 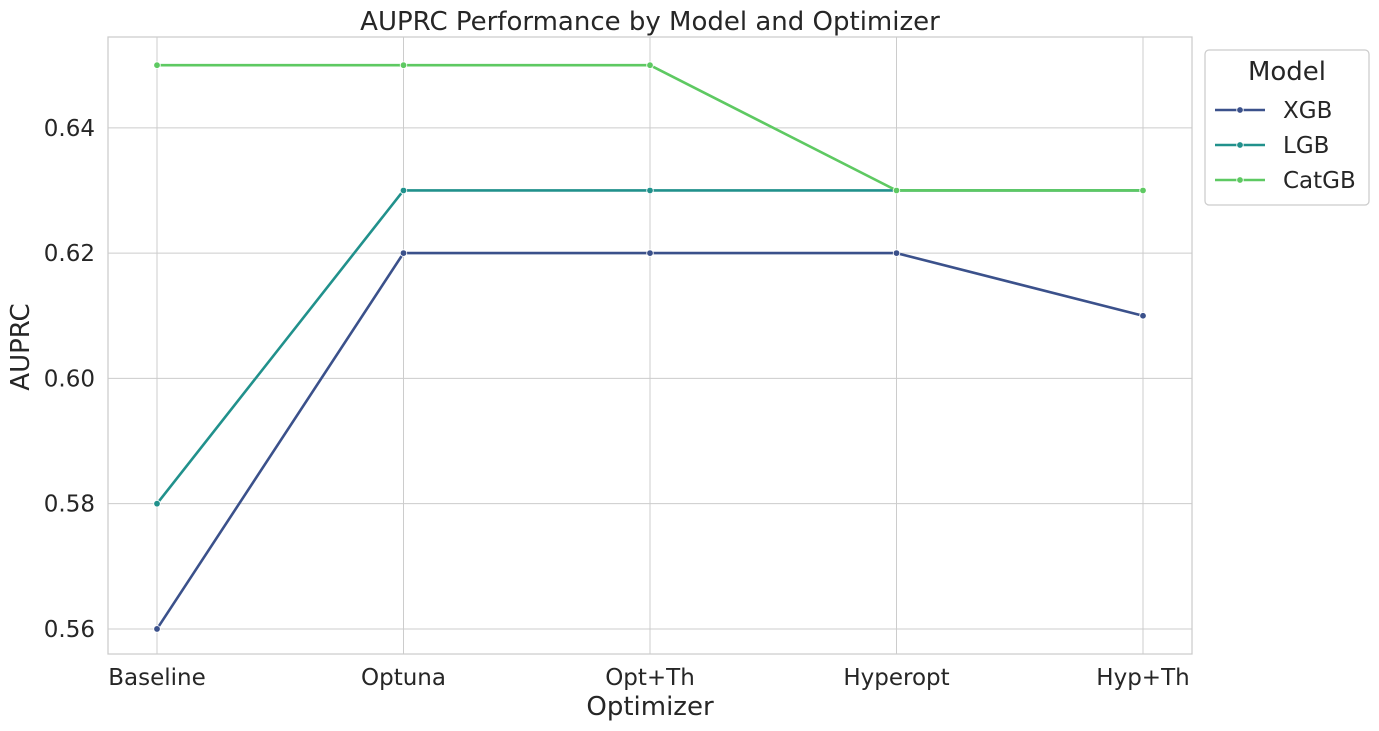 What do you see at coordinates (69, 129) in the screenshot?
I see `y-tick-label: 0.64` at bounding box center [69, 129].